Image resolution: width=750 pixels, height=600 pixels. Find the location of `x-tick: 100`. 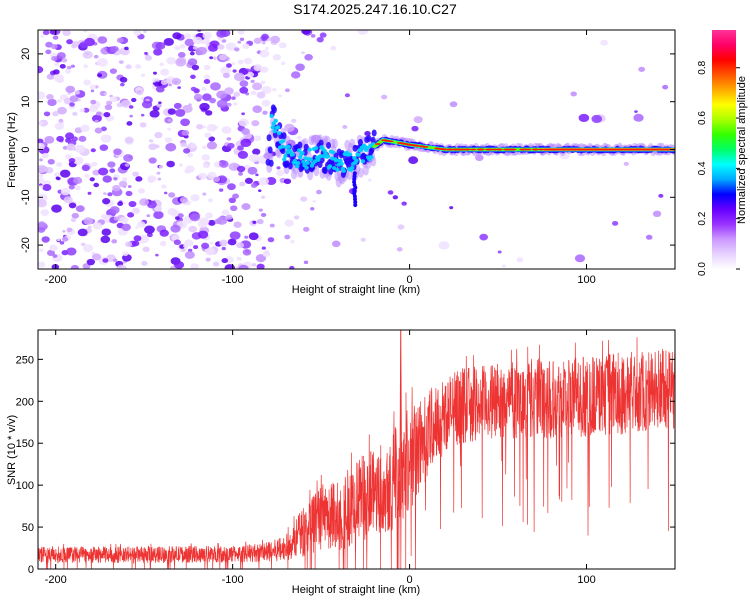

x-tick: 100 is located at coordinates (586, 458).